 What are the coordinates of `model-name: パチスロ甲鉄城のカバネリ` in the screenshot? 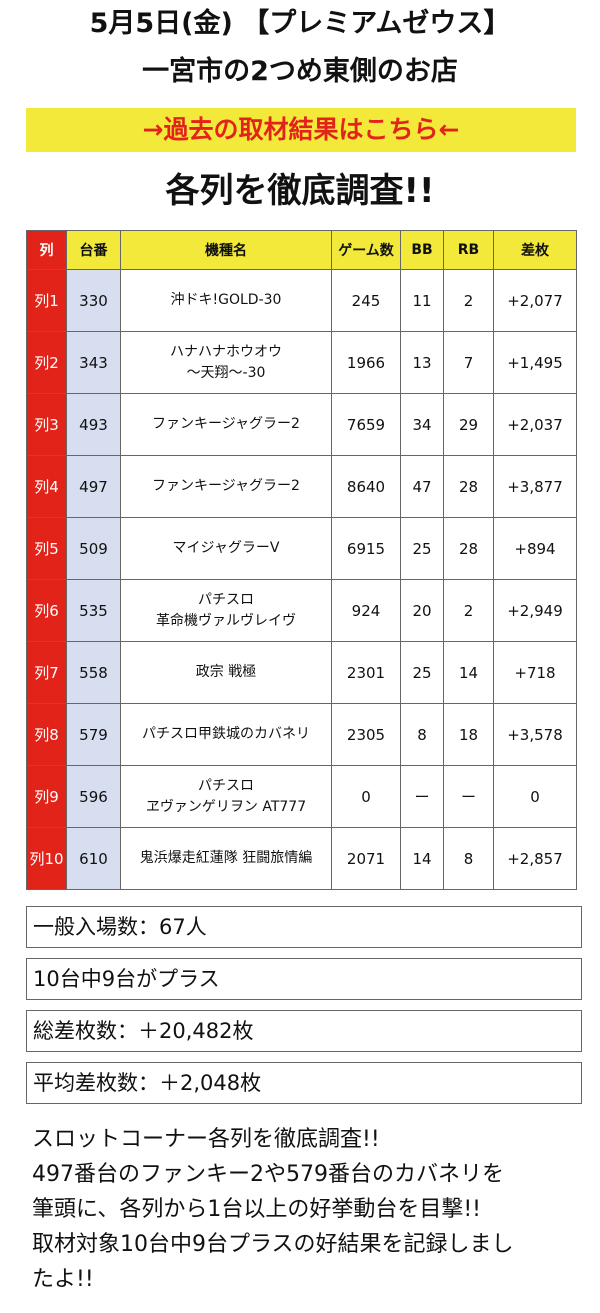 It's located at (226, 734).